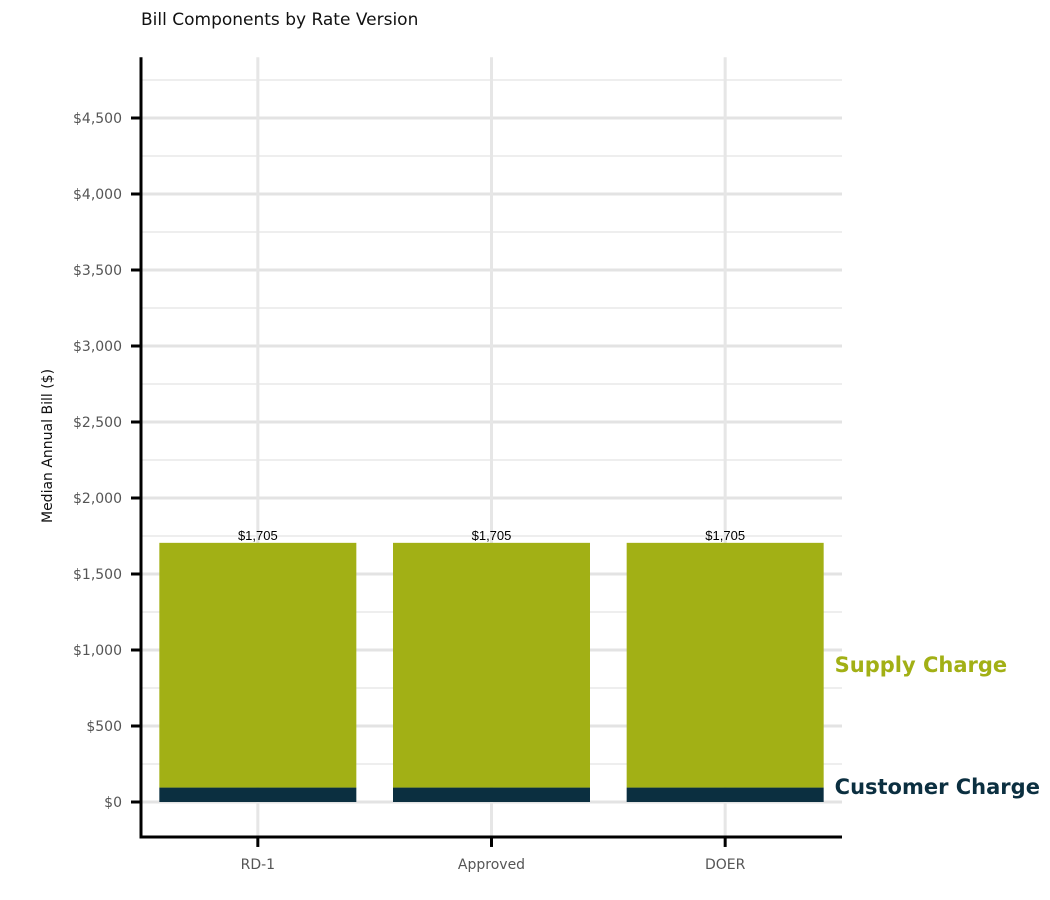 The width and height of the screenshot is (1050, 900). What do you see at coordinates (97, 651) in the screenshot?
I see `y-tick-label: $1,000` at bounding box center [97, 651].